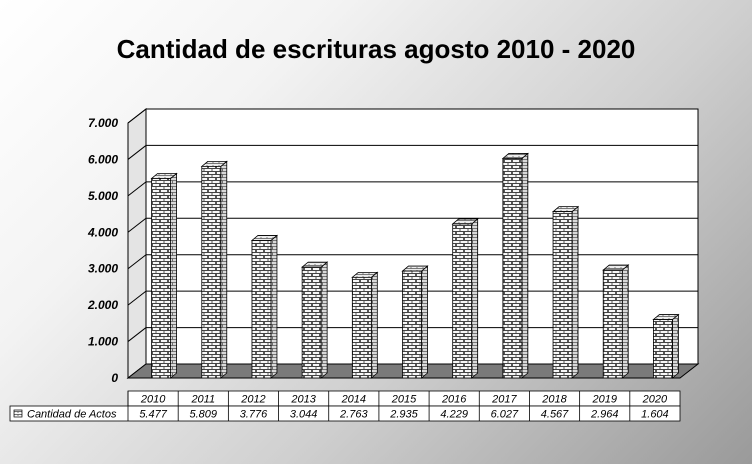 The image size is (752, 464). What do you see at coordinates (72, 415) in the screenshot?
I see `legend-series-name: Cantidad de Actos` at bounding box center [72, 415].